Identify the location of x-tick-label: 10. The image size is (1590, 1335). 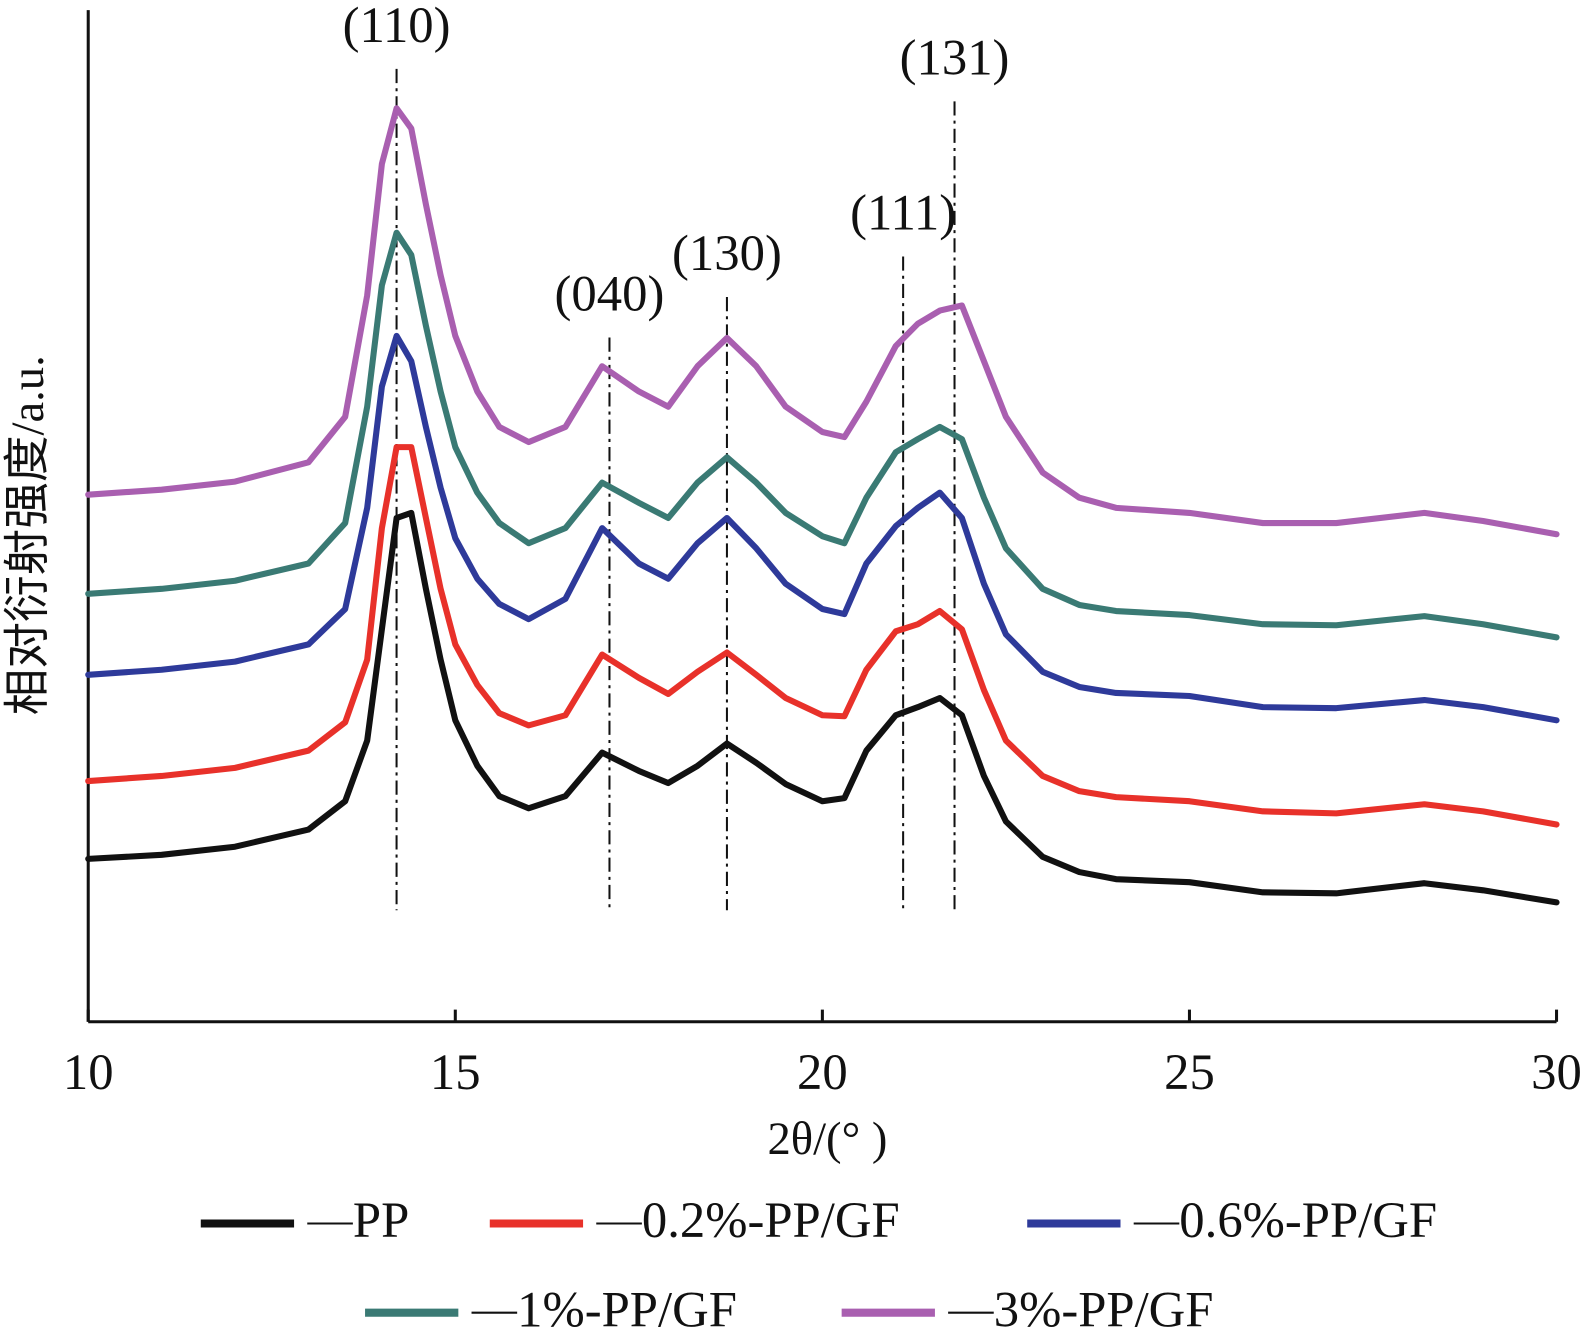
(88, 1072).